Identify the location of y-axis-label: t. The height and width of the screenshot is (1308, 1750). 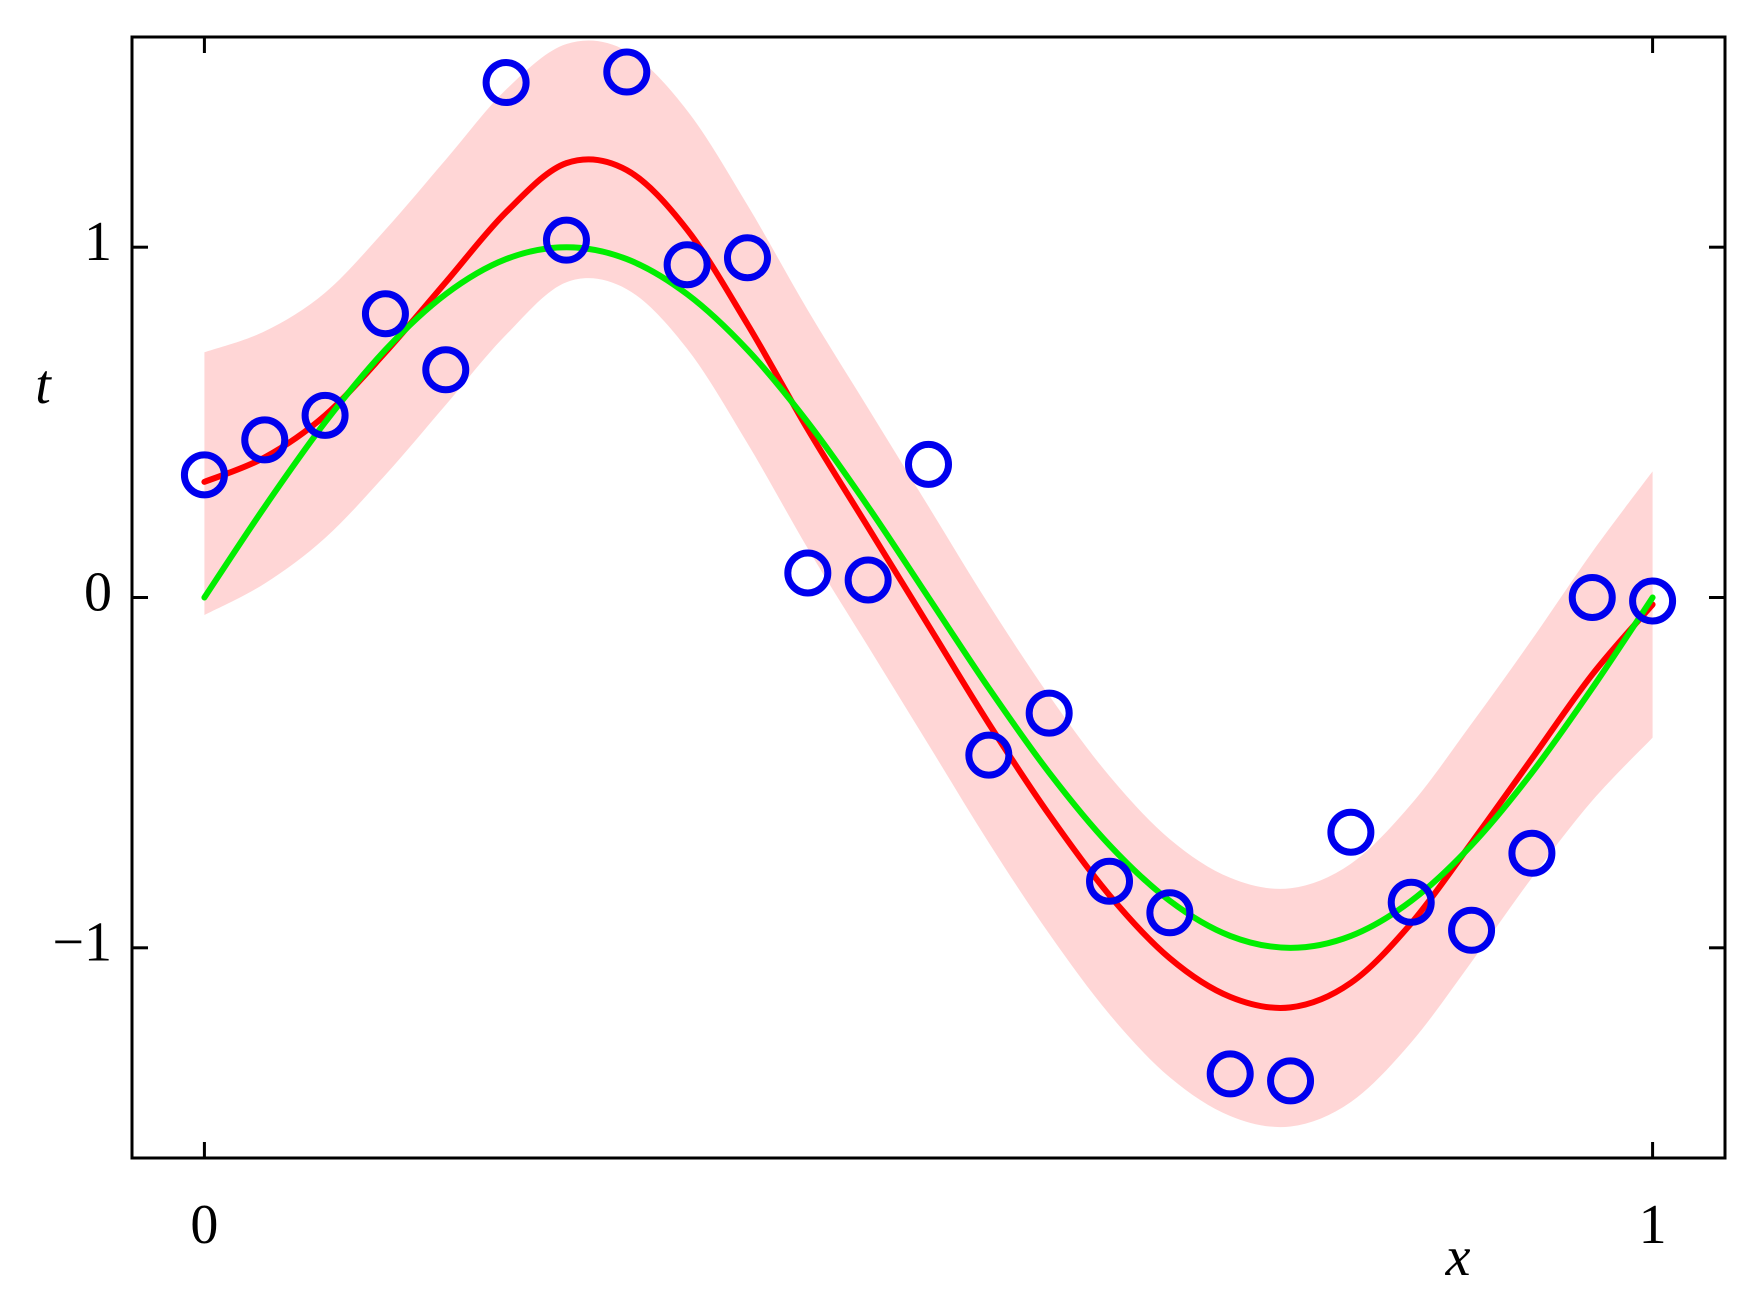
(43, 385).